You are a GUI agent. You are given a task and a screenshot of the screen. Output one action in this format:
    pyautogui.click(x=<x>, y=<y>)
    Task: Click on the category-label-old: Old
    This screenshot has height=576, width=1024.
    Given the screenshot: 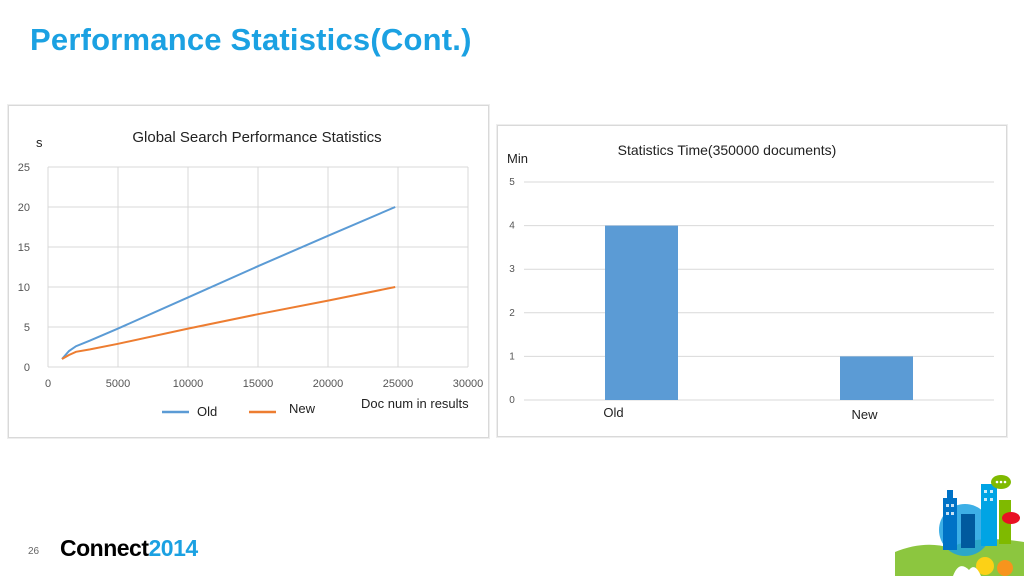 What is the action you would take?
    pyautogui.click(x=613, y=412)
    